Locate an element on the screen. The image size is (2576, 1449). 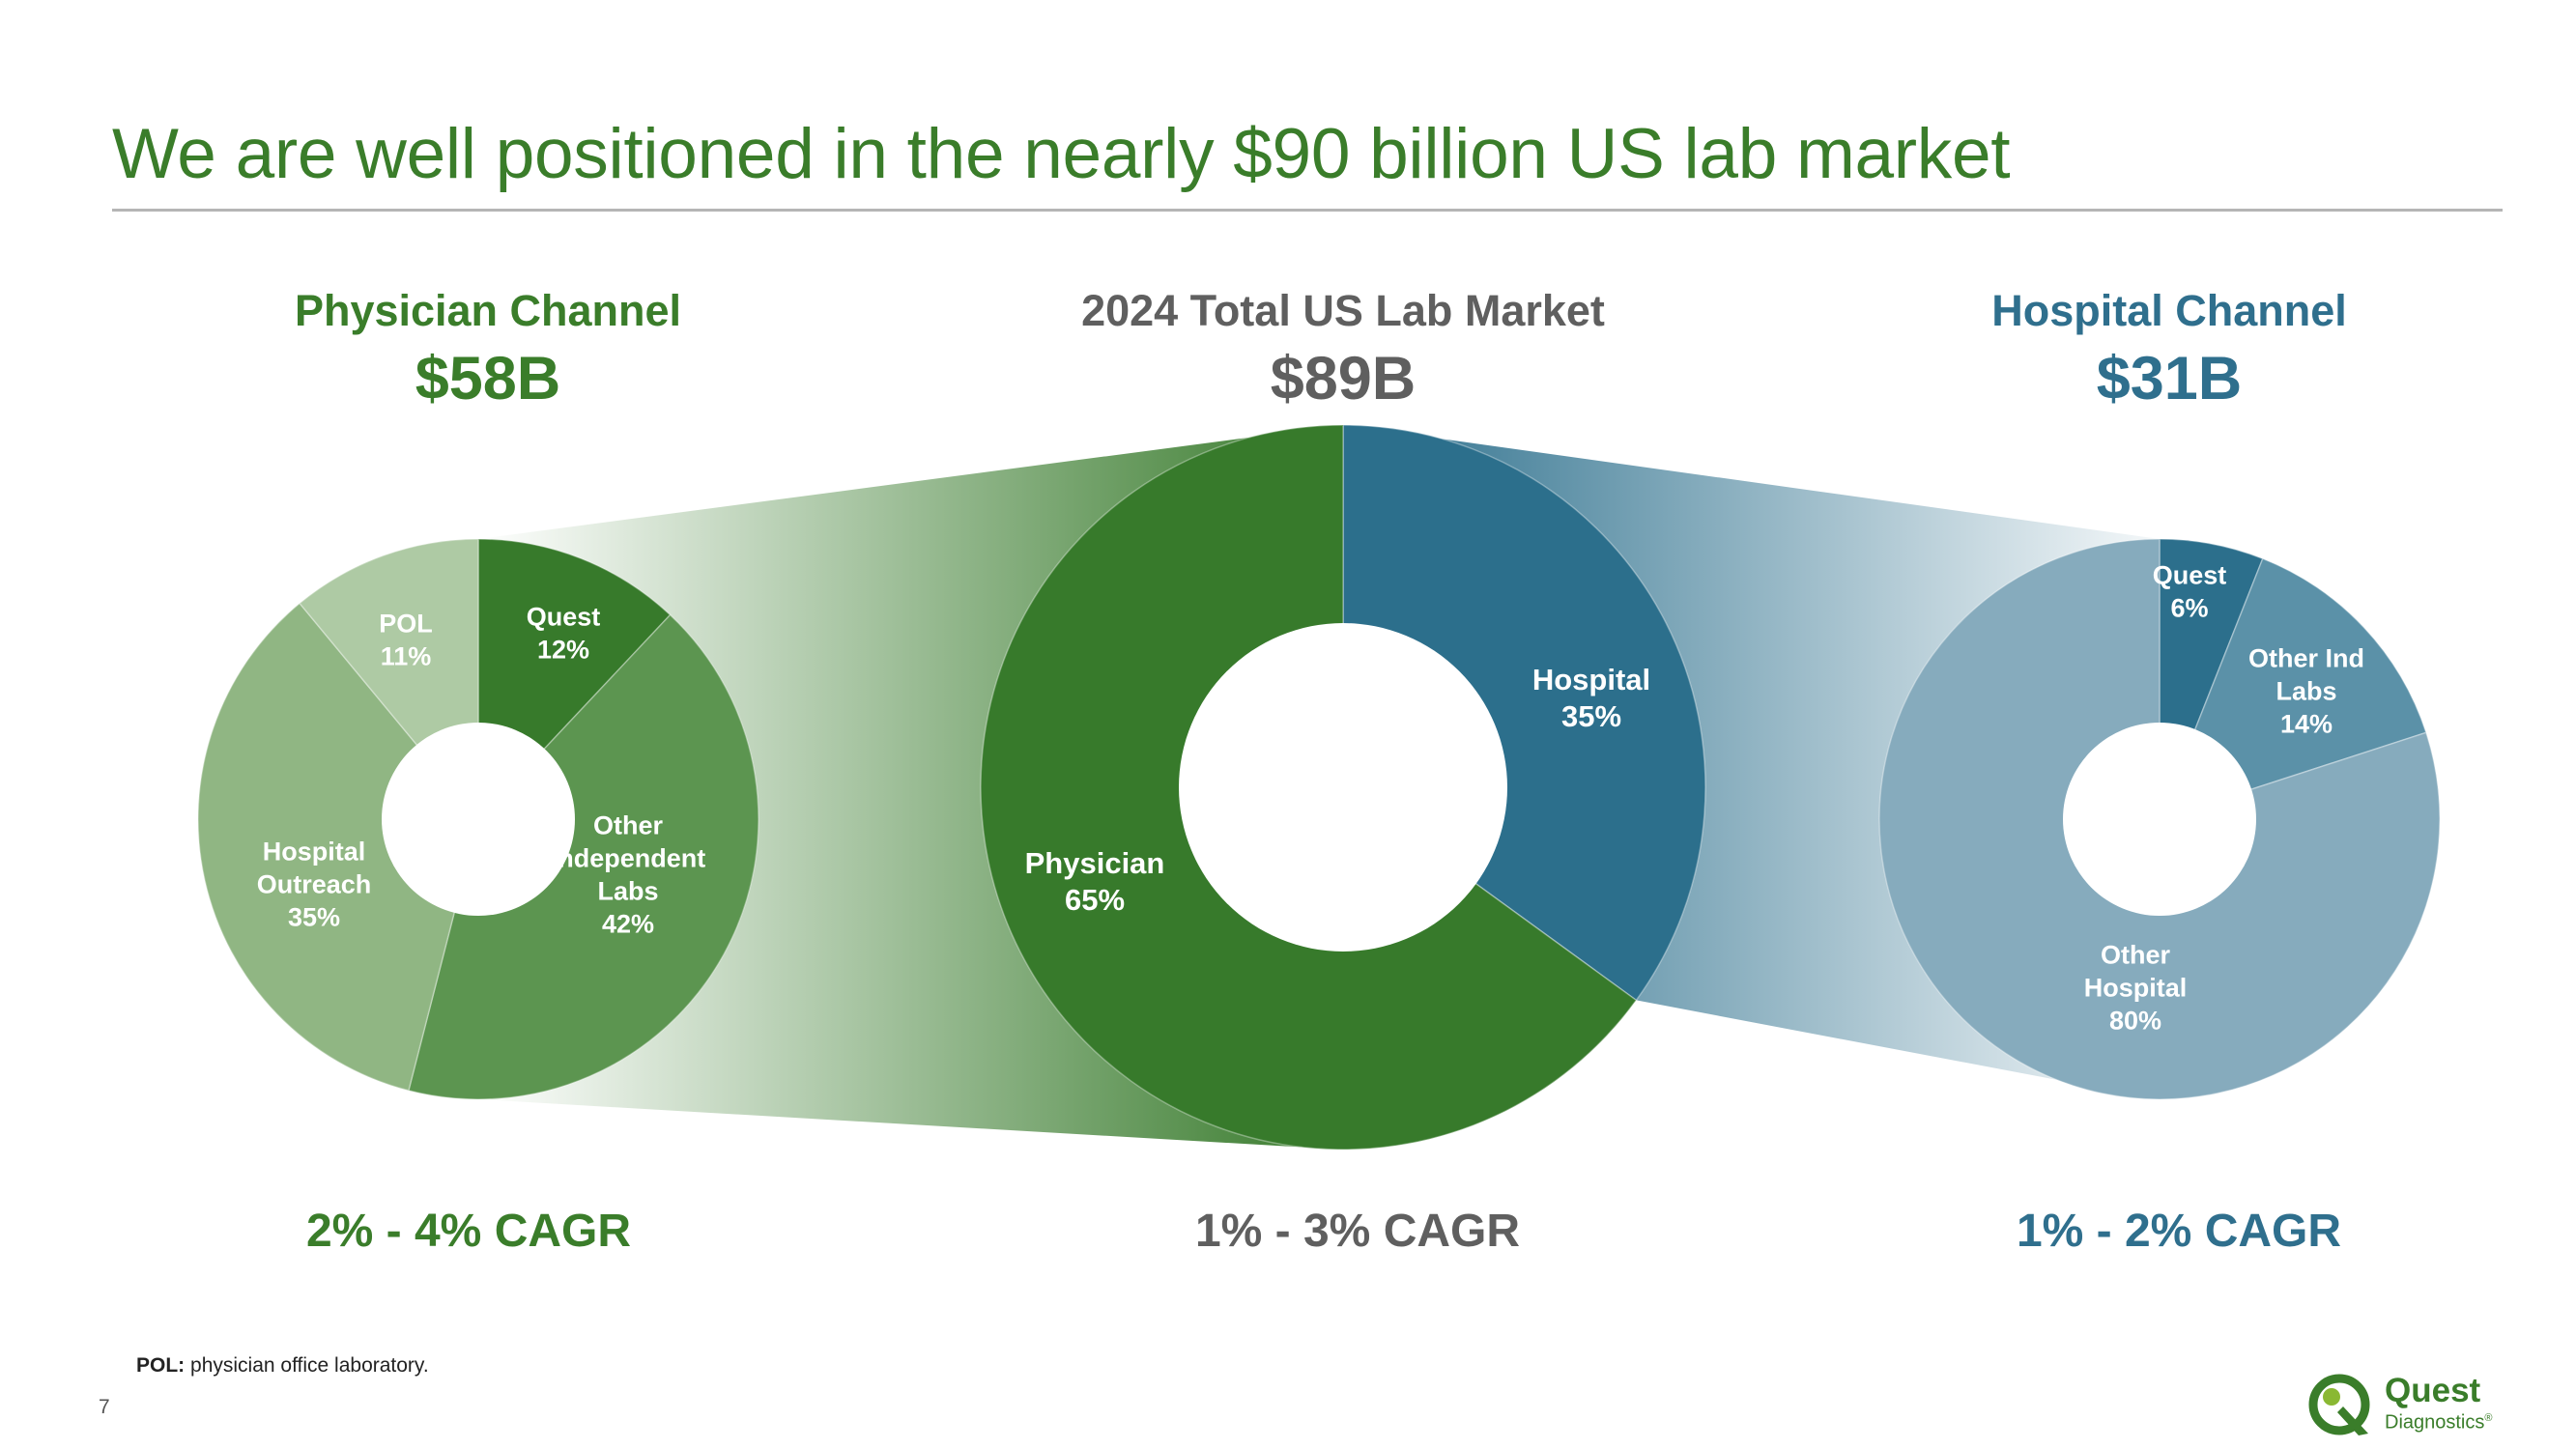
slice-label-hospital: Hospital 35% is located at coordinates (1591, 698).